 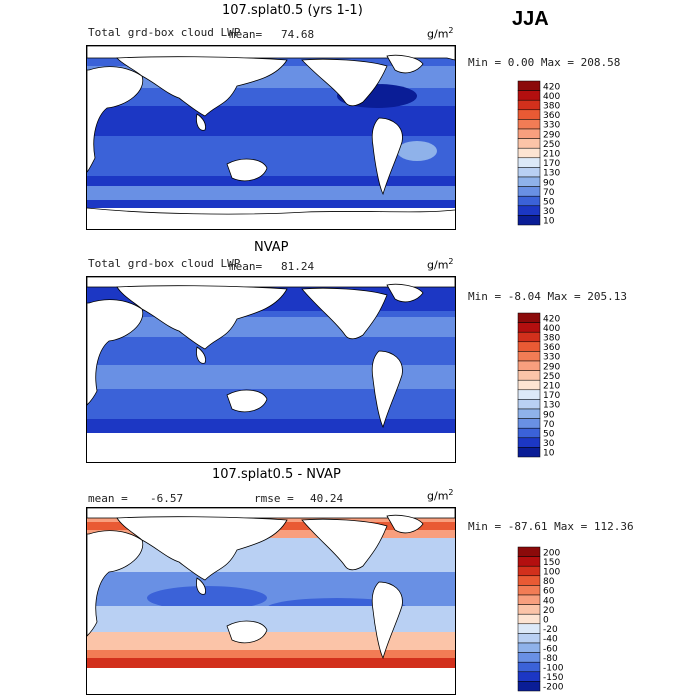 I want to click on colorbar-tick-label: 20, so click(x=549, y=611).